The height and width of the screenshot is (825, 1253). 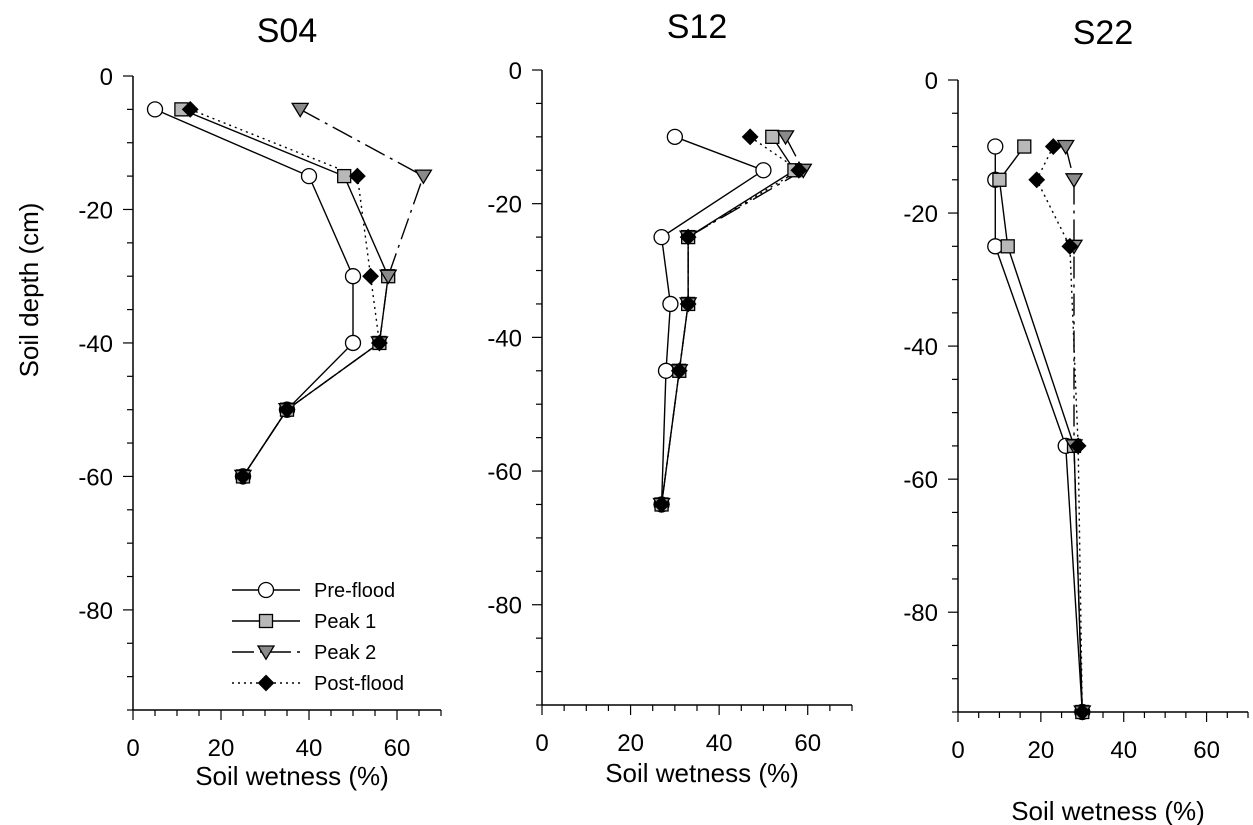 What do you see at coordinates (359, 684) in the screenshot?
I see `legend-label: Post-flood` at bounding box center [359, 684].